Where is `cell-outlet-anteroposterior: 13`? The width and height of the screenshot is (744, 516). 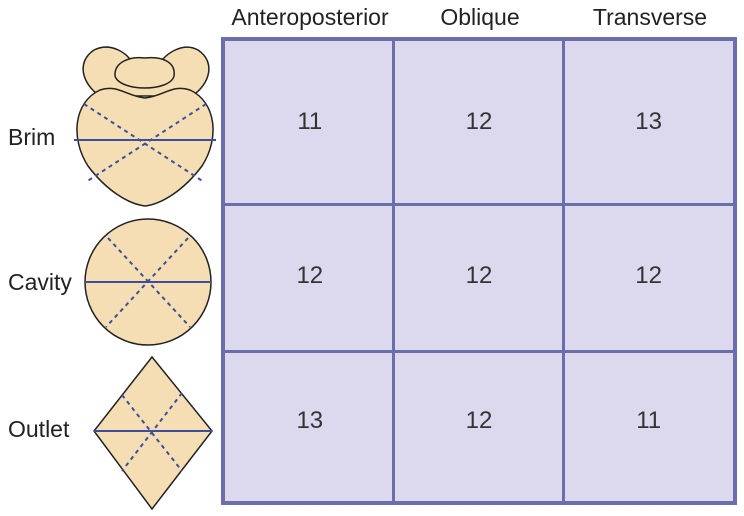 cell-outlet-anteroposterior: 13 is located at coordinates (310, 420).